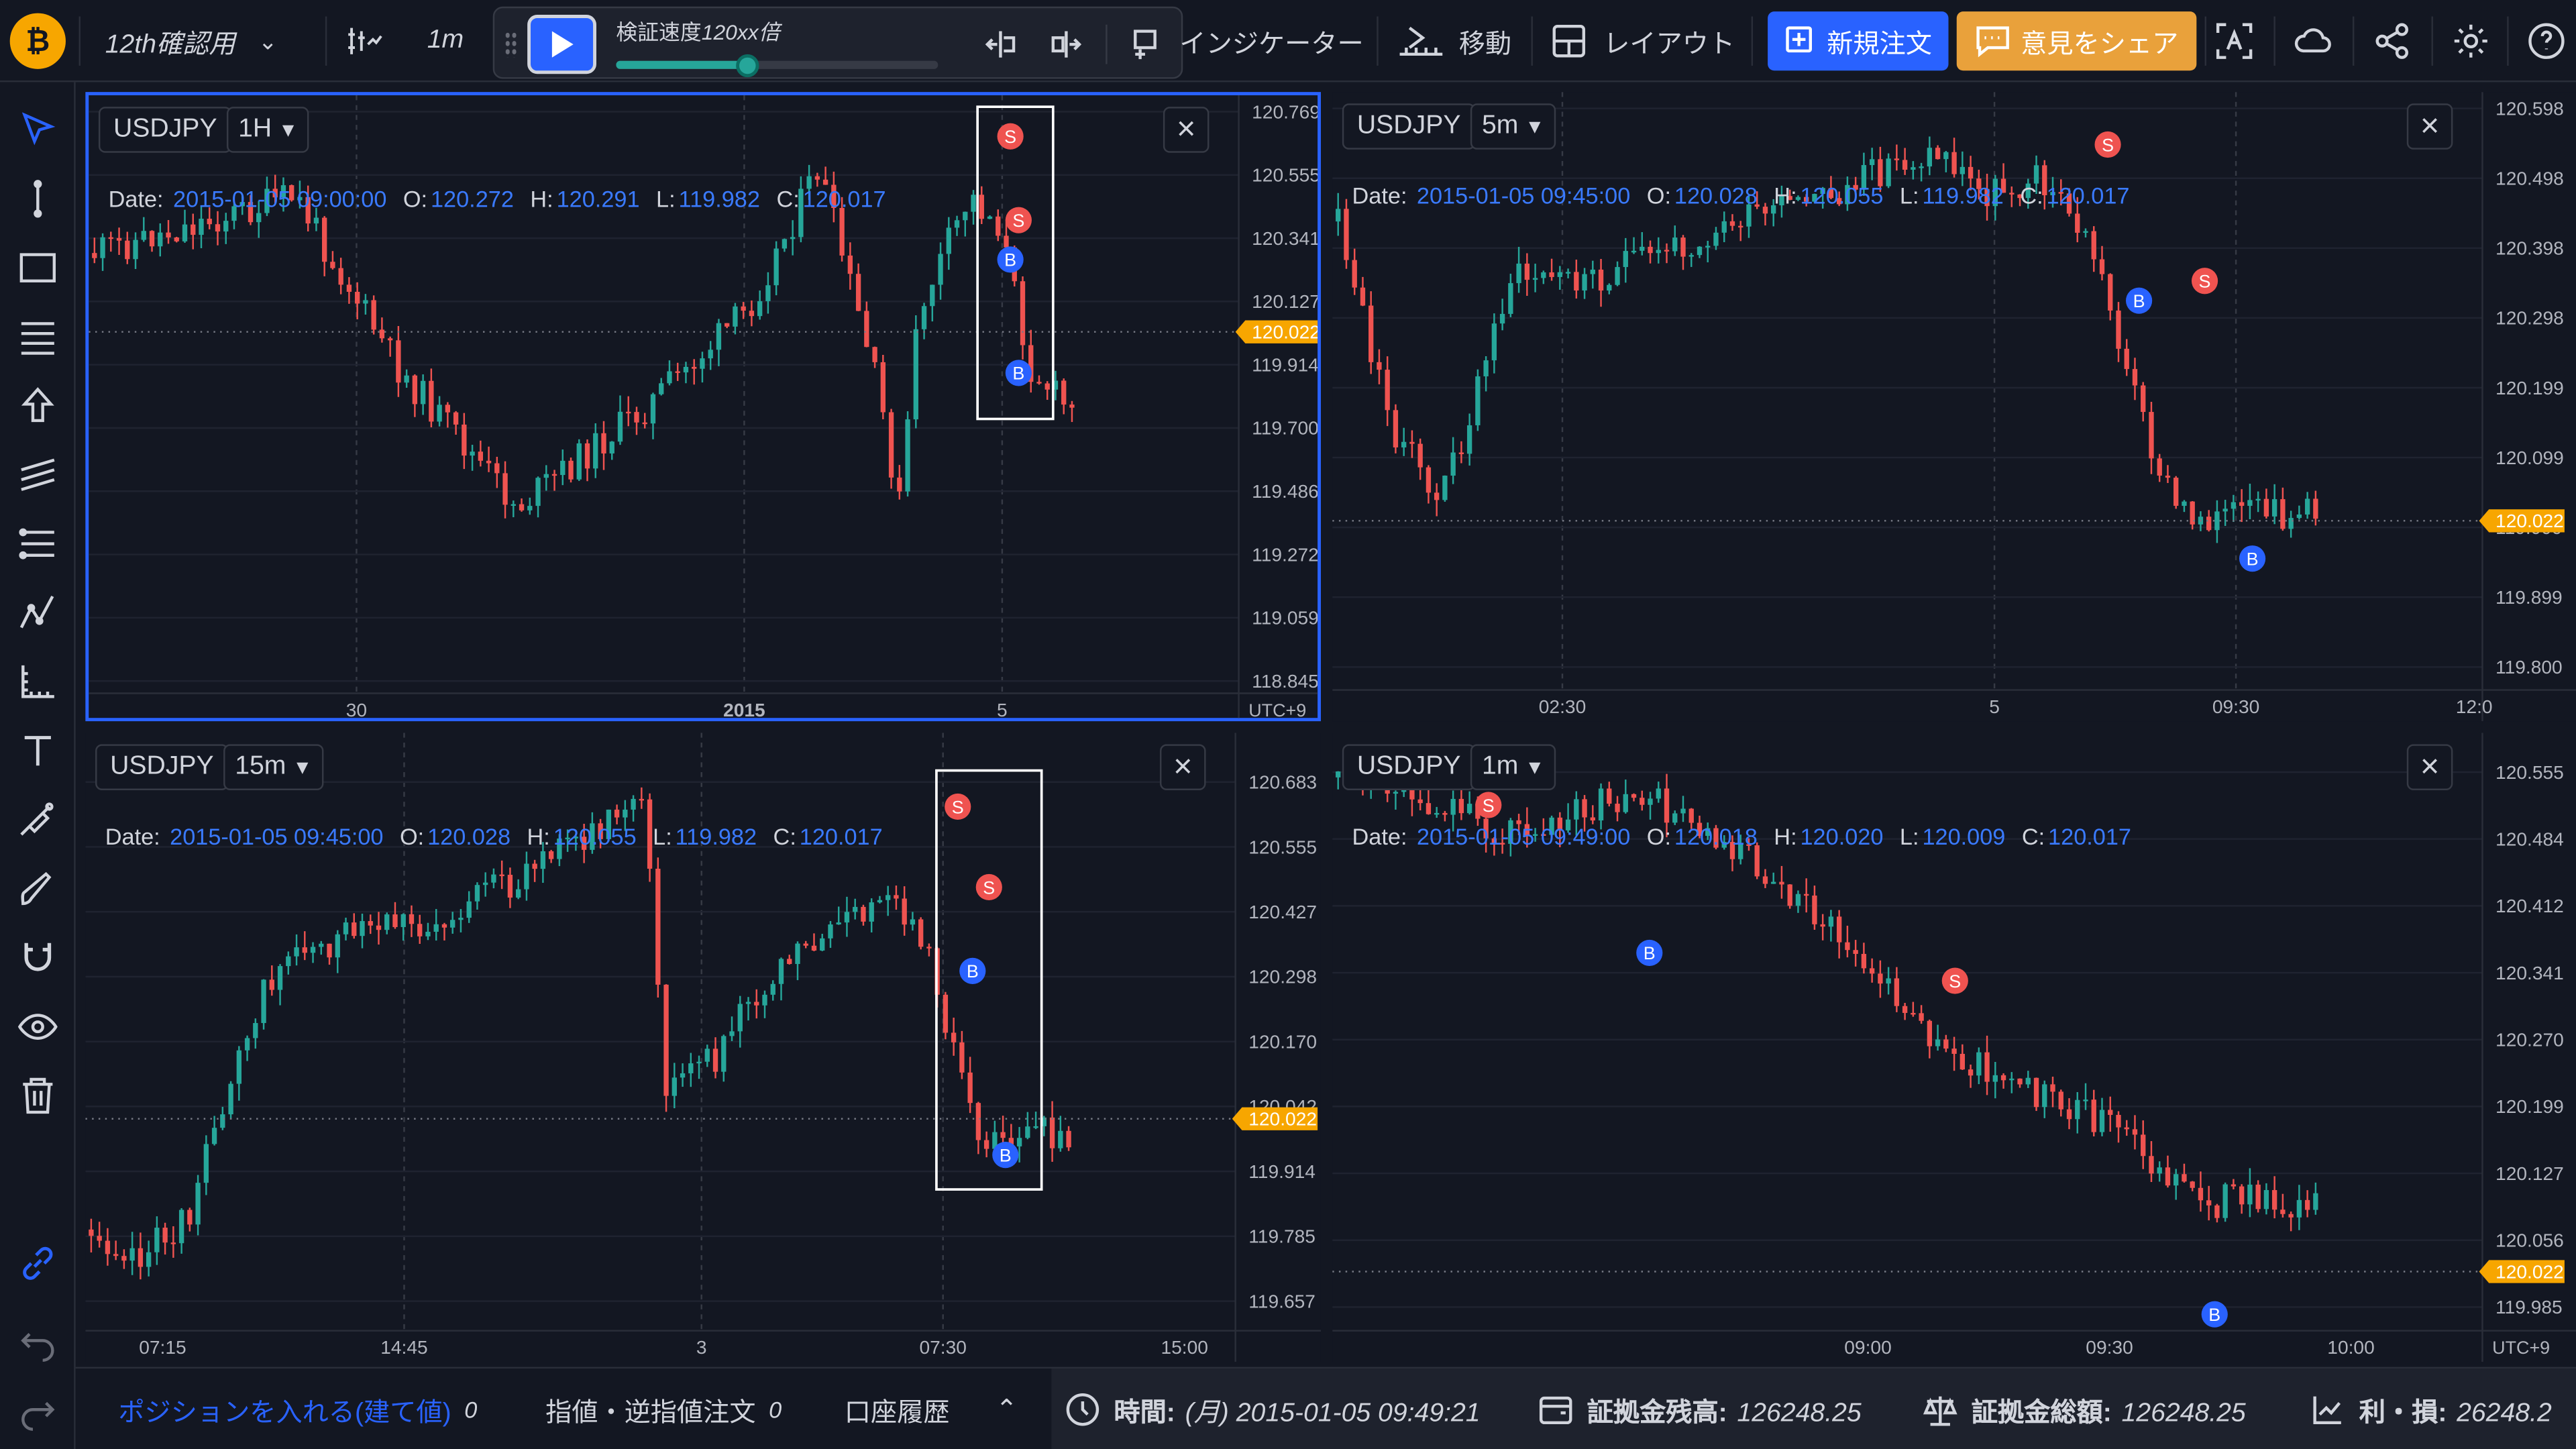 The width and height of the screenshot is (2576, 1449). What do you see at coordinates (2530, 1040) in the screenshot?
I see `price-tick-label: 120.270` at bounding box center [2530, 1040].